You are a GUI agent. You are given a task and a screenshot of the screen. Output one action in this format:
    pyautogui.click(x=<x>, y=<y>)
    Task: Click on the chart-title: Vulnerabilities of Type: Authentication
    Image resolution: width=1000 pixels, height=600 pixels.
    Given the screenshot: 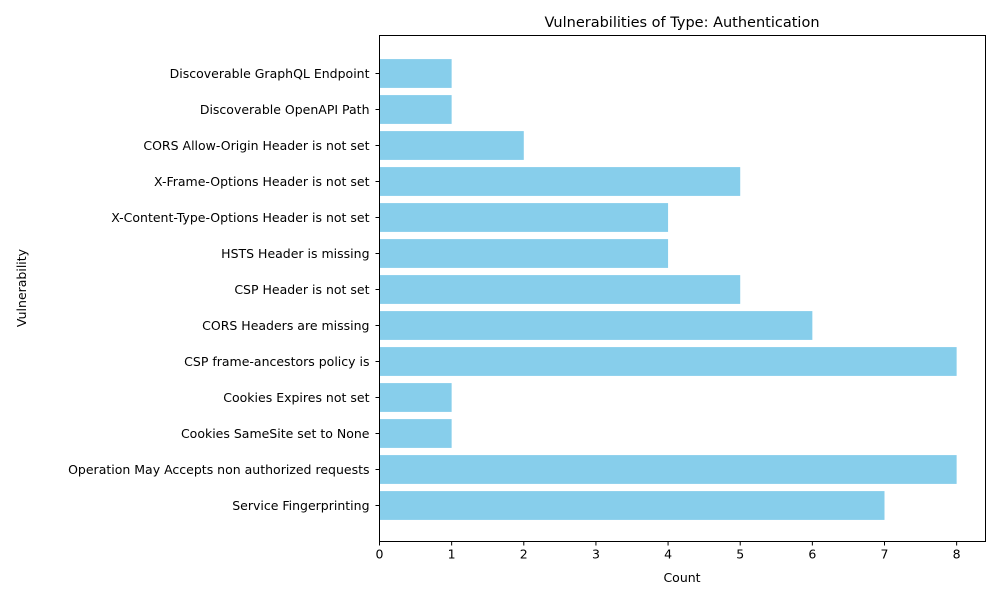 What is the action you would take?
    pyautogui.click(x=681, y=23)
    